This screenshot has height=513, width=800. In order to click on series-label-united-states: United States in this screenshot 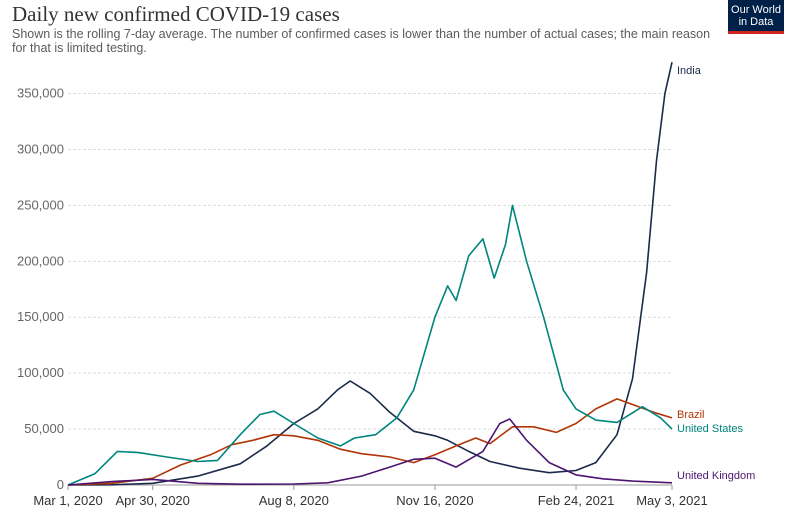, I will do `click(710, 429)`.